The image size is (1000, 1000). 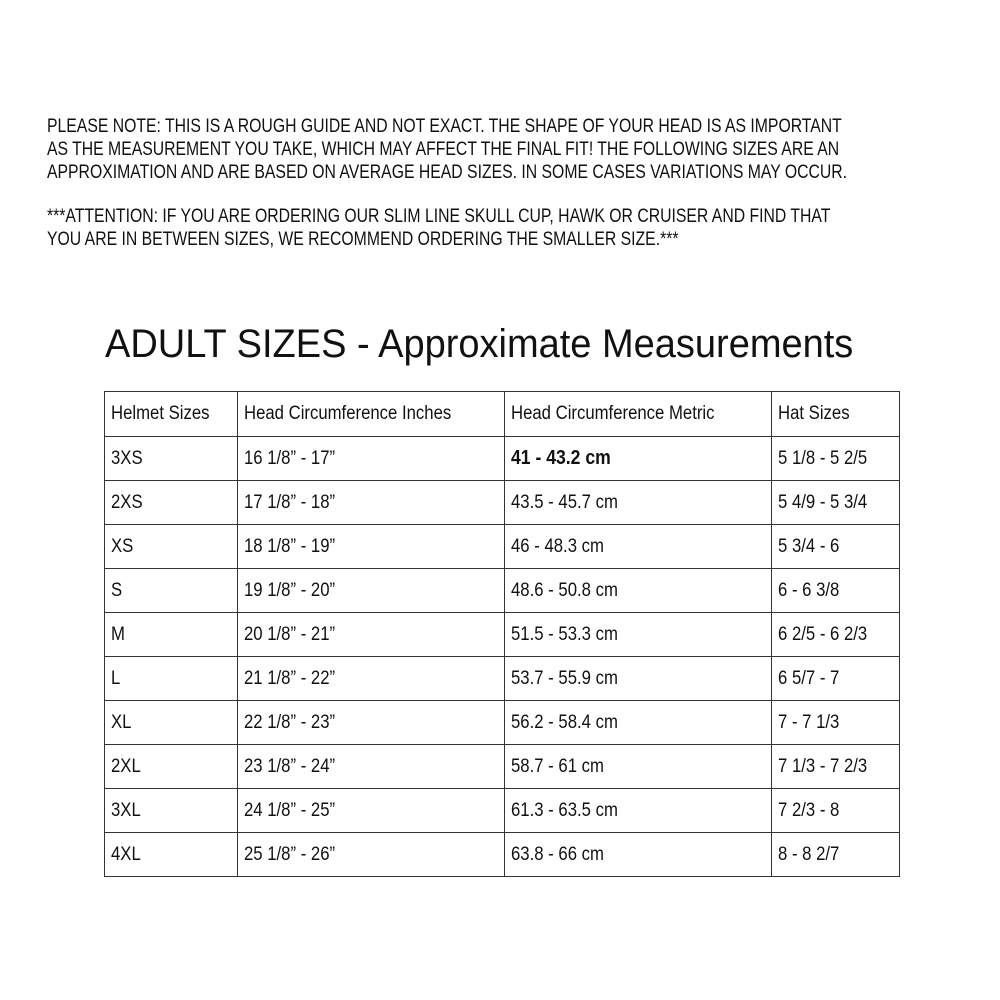 I want to click on column-header: Head Circumference Inches, so click(x=371, y=414).